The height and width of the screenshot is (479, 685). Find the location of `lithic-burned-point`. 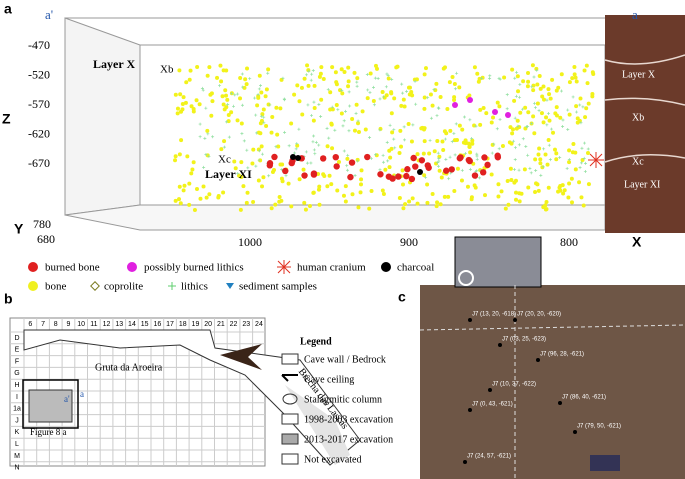

lithic-burned-point is located at coordinates (495, 112).